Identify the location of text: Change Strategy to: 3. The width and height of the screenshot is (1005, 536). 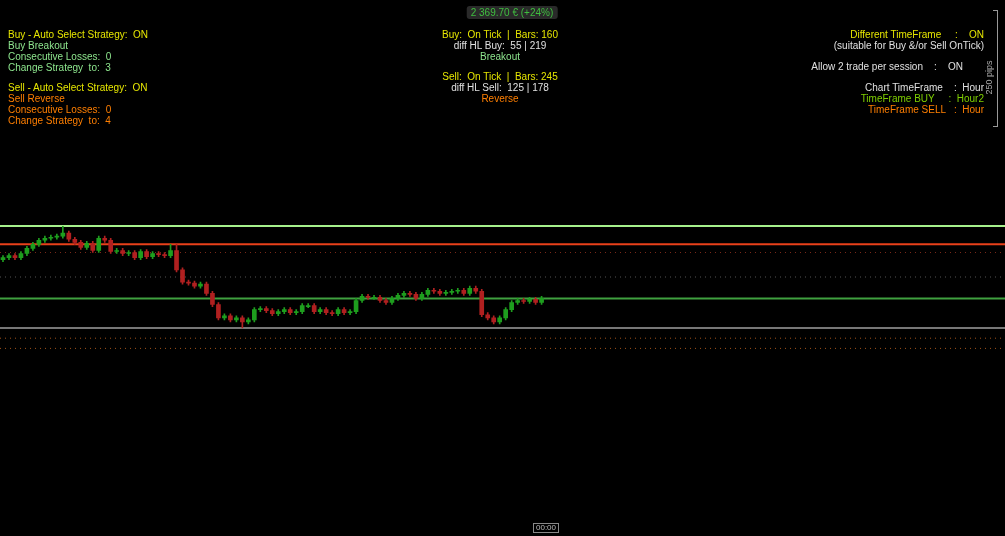
(59, 67).